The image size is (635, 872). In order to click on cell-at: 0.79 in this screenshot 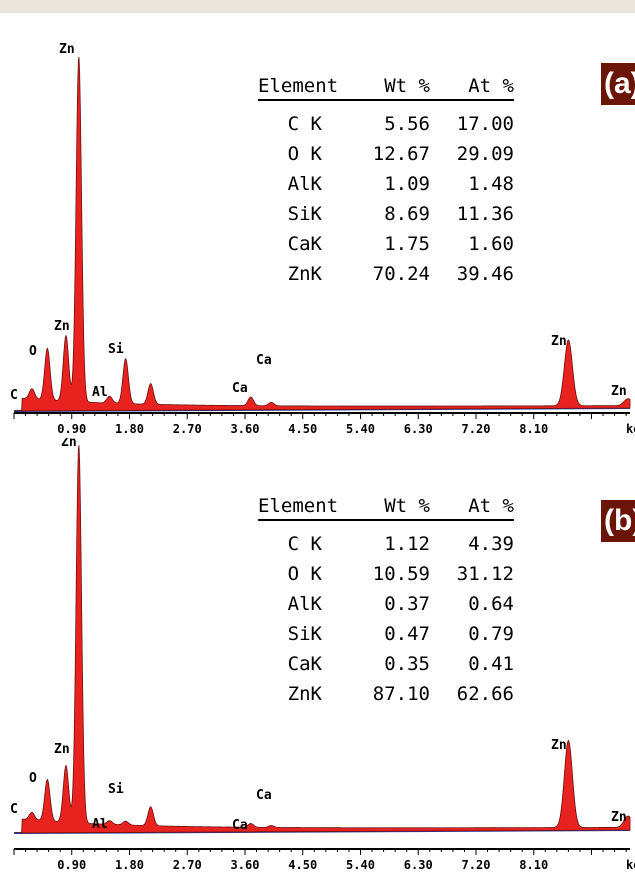, I will do `click(491, 634)`.